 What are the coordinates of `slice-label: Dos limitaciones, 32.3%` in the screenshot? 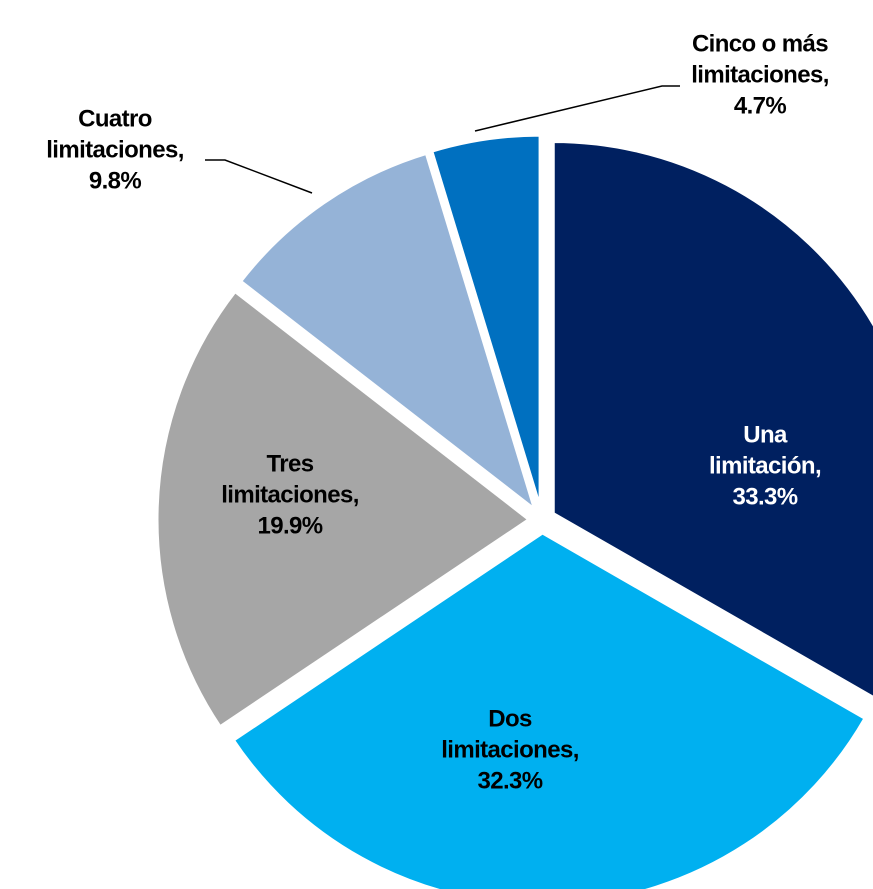 It's located at (510, 750).